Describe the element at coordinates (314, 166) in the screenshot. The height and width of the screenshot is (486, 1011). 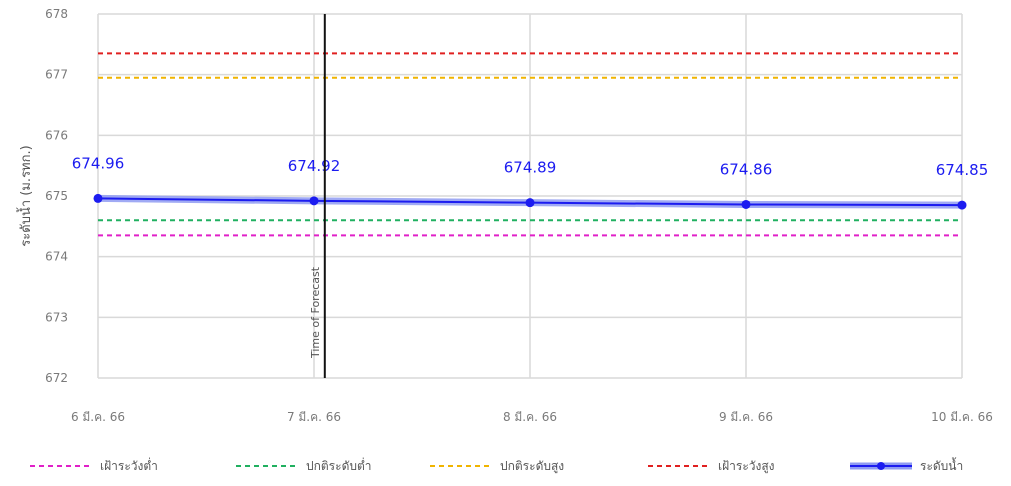
I see `data-label: 674.92` at that location.